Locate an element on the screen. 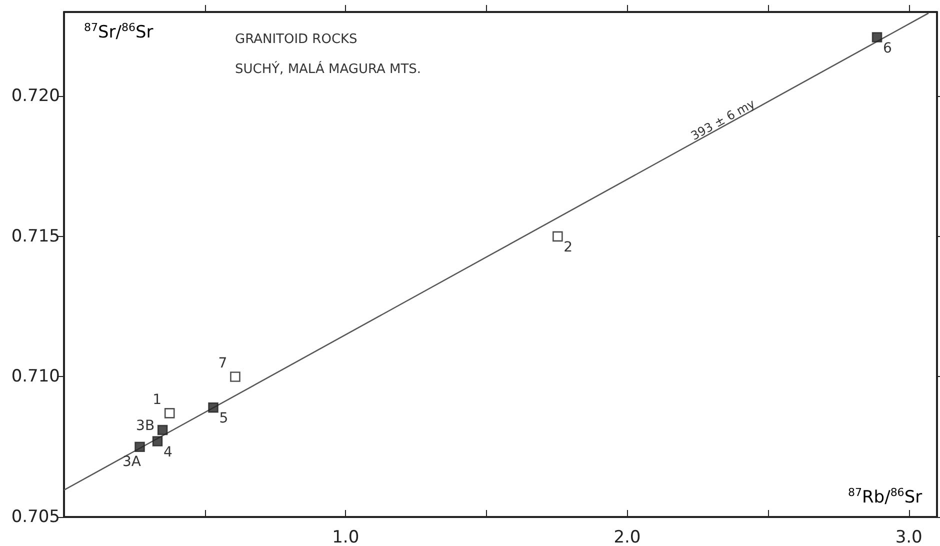 This screenshot has height=546, width=940. y-tick-label: 0.710 is located at coordinates (35, 376).